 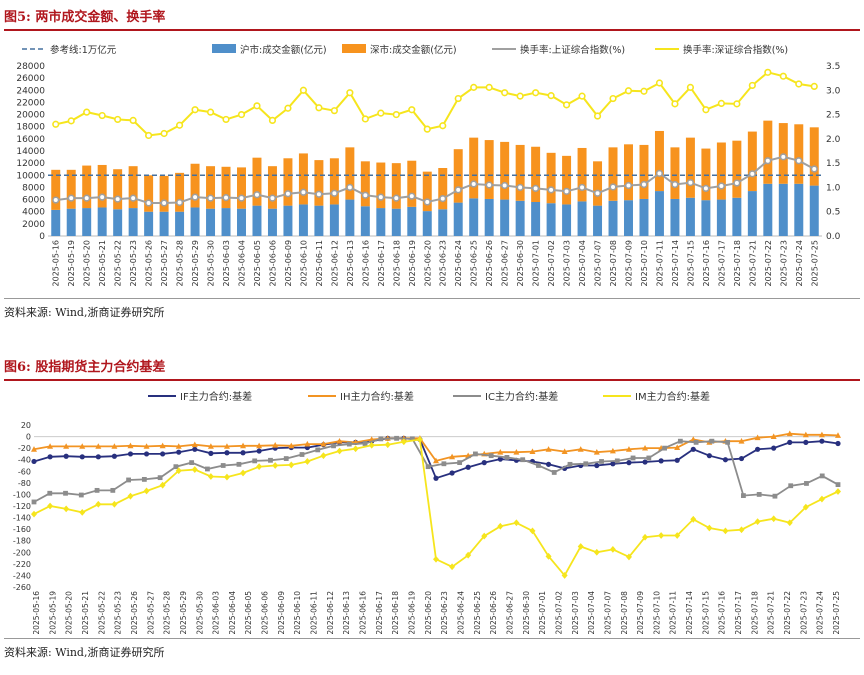 What do you see at coordinates (226, 263) in the screenshot?
I see `x-tick-label: 2025-06-03` at bounding box center [226, 263].